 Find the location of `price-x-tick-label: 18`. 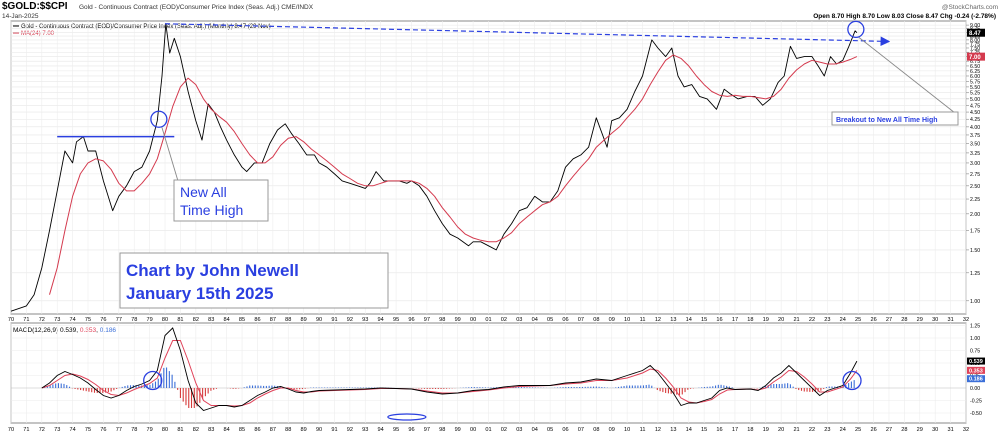

price-x-tick-label: 18 is located at coordinates (750, 320).